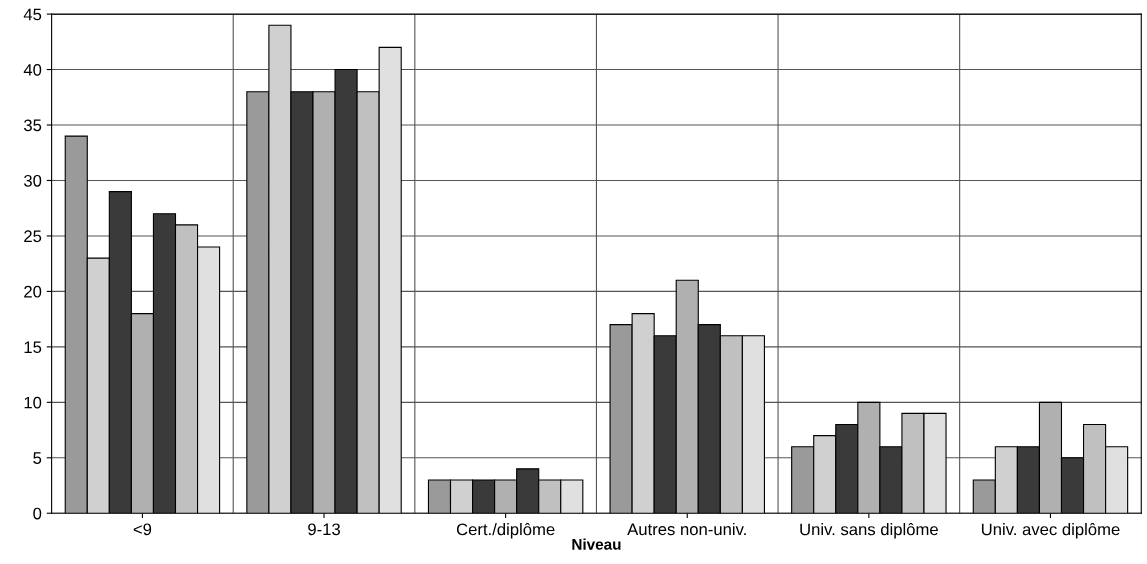  What do you see at coordinates (32, 69) in the screenshot?
I see `y-tick-label: 40` at bounding box center [32, 69].